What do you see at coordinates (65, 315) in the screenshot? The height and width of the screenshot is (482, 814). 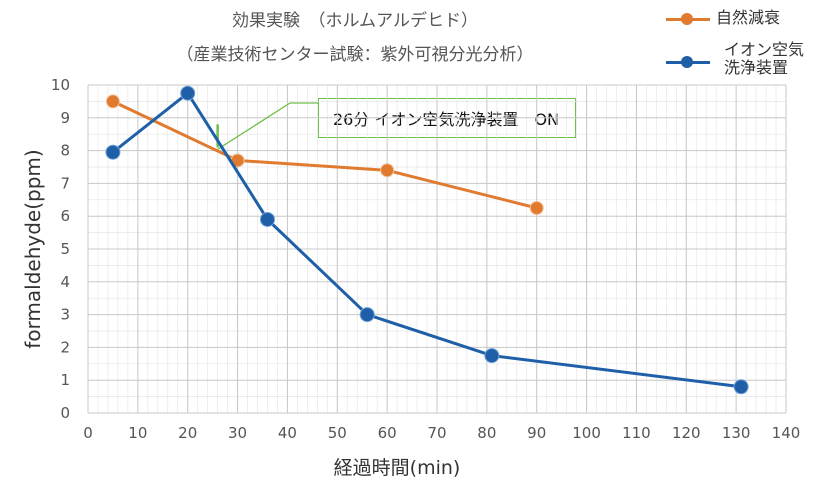 I see `y-tick-label: 3` at bounding box center [65, 315].